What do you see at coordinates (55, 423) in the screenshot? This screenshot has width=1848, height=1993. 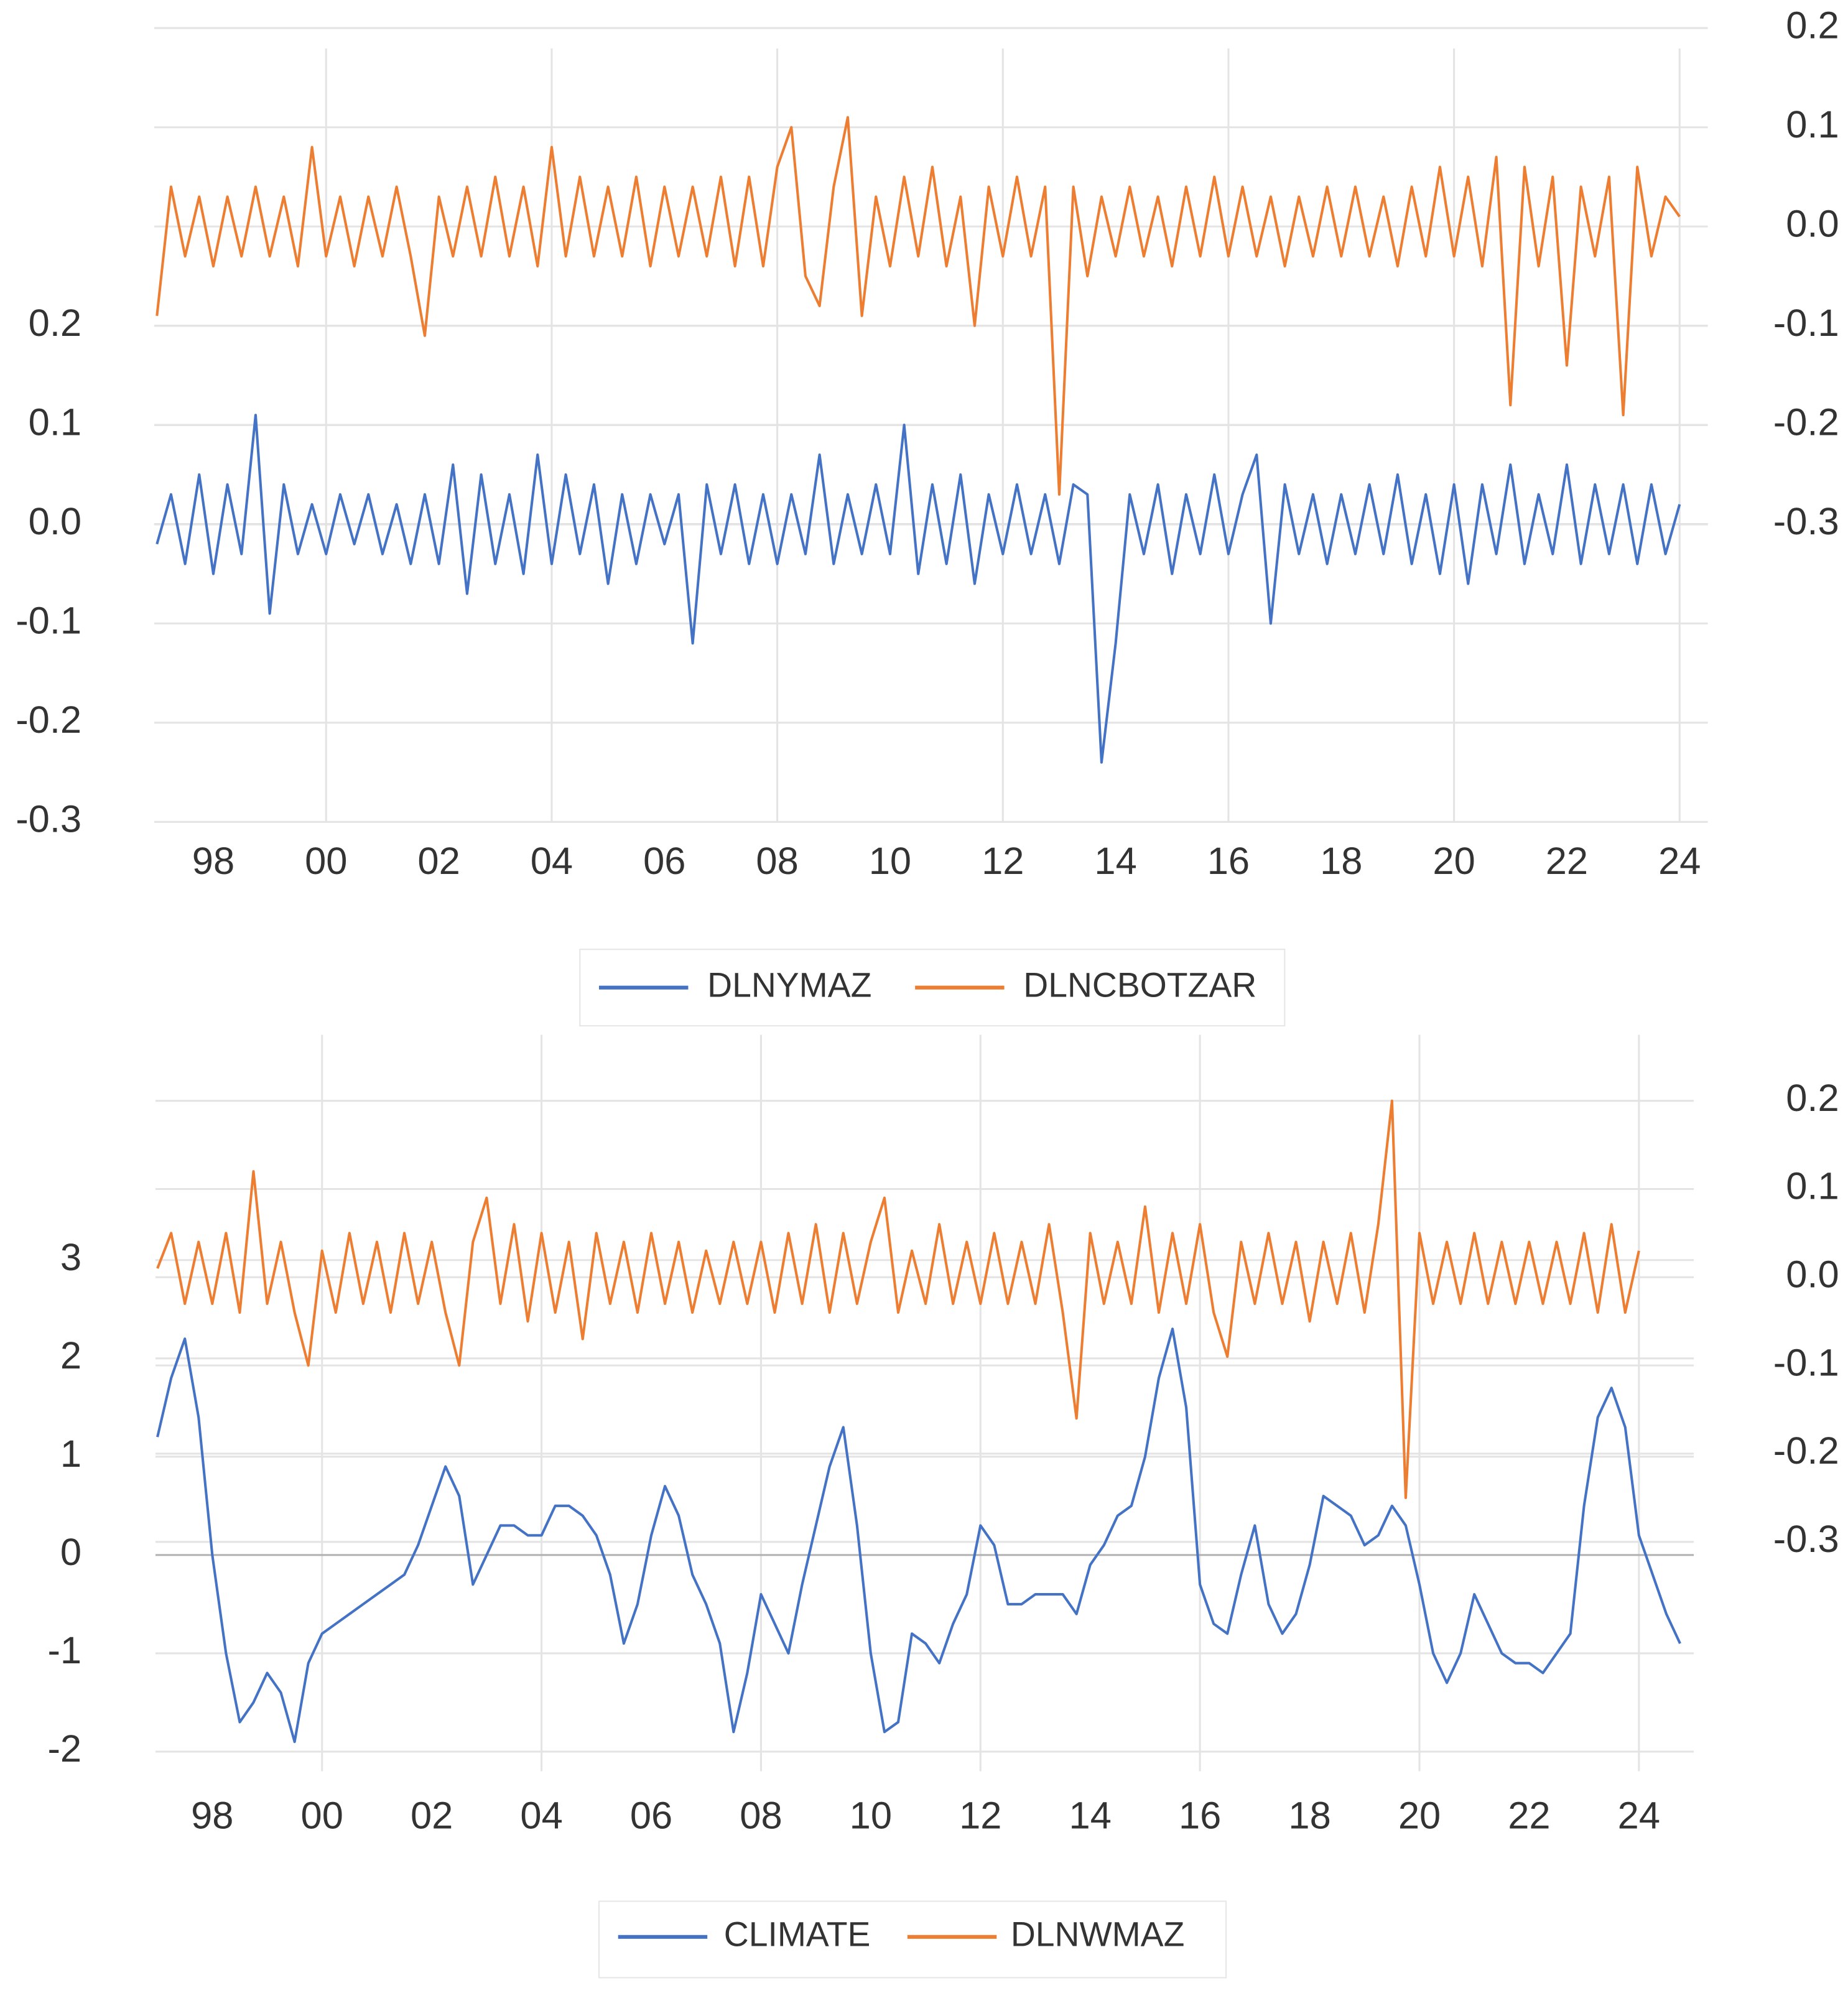 I see `y-tick-label: 0.1` at bounding box center [55, 423].